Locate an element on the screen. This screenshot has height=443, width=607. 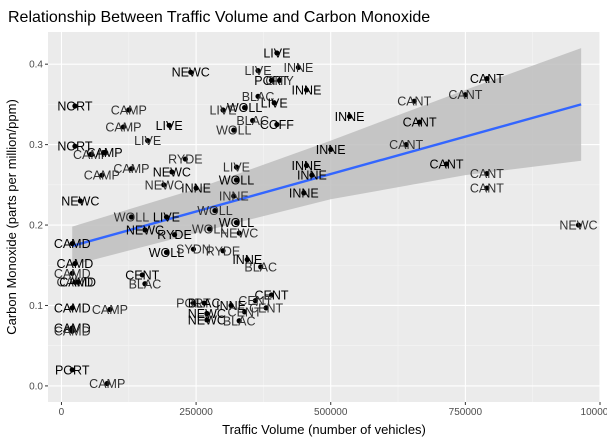
data-point-label: PORT is located at coordinates (193, 304).